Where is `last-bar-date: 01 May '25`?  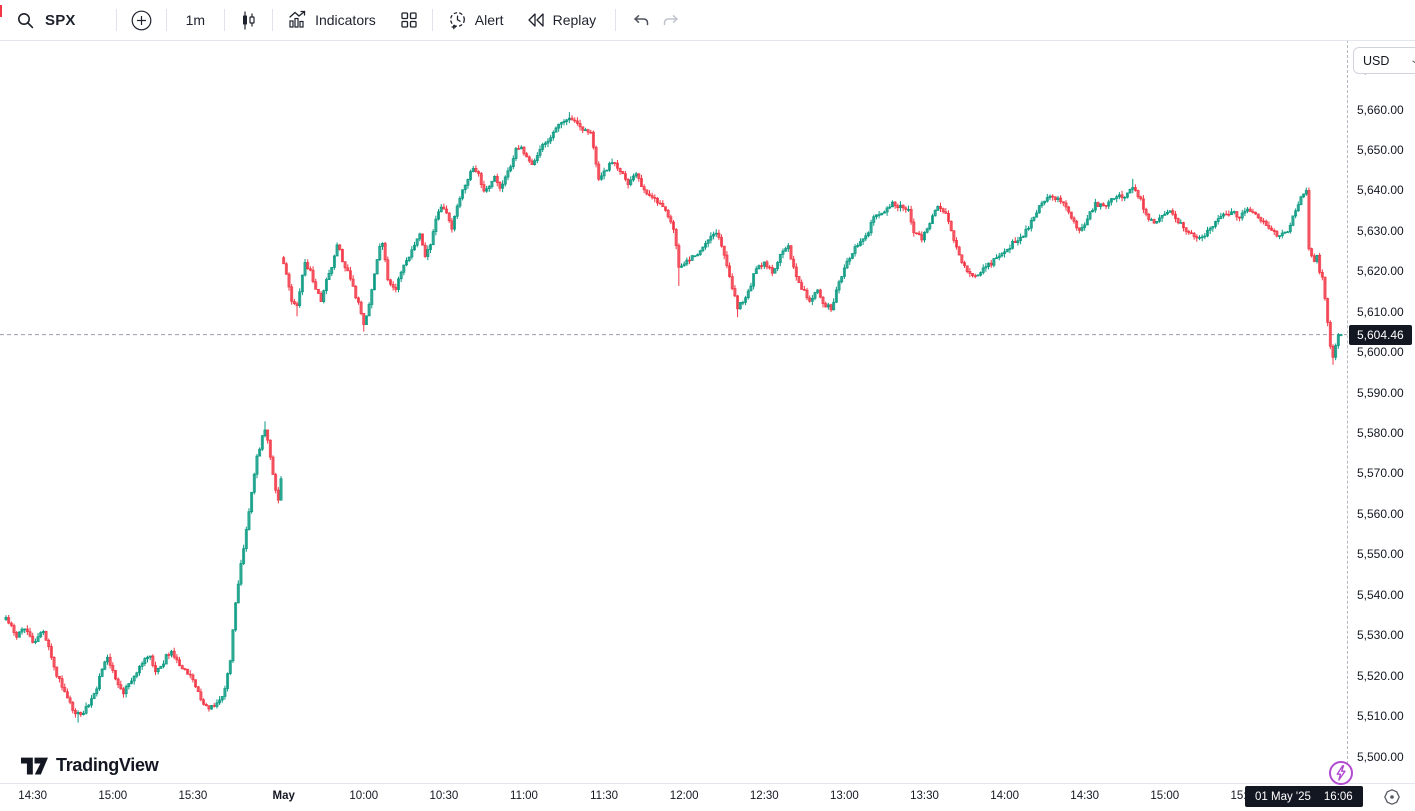
last-bar-date: 01 May '25 is located at coordinates (1283, 796).